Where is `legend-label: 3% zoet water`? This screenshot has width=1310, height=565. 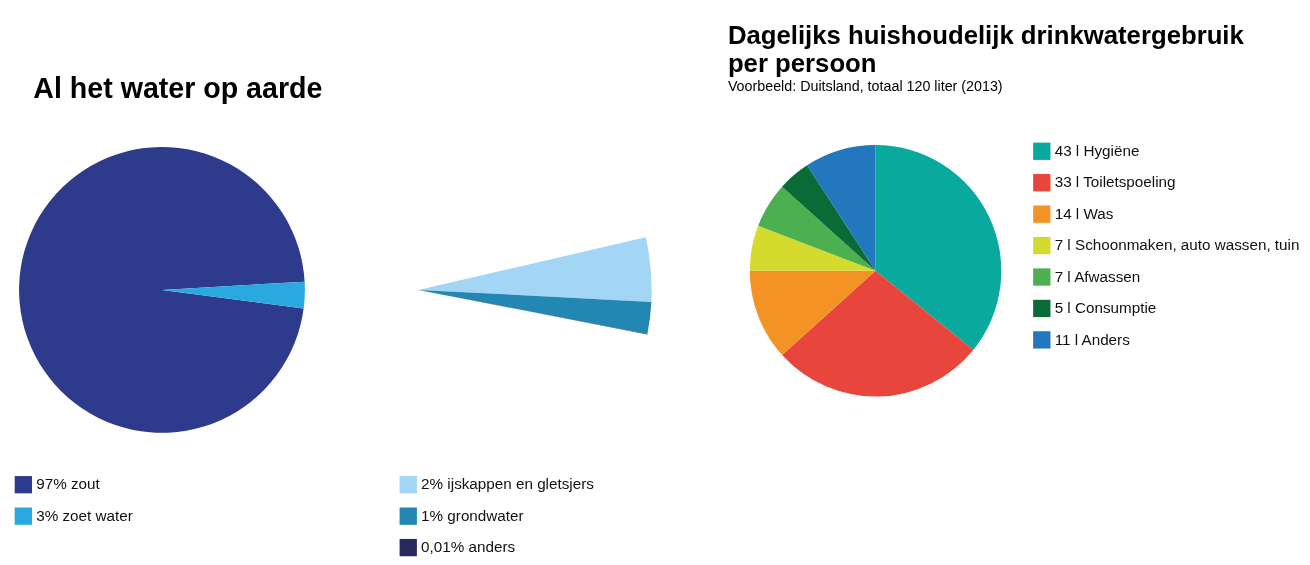 legend-label: 3% zoet water is located at coordinates (84, 515).